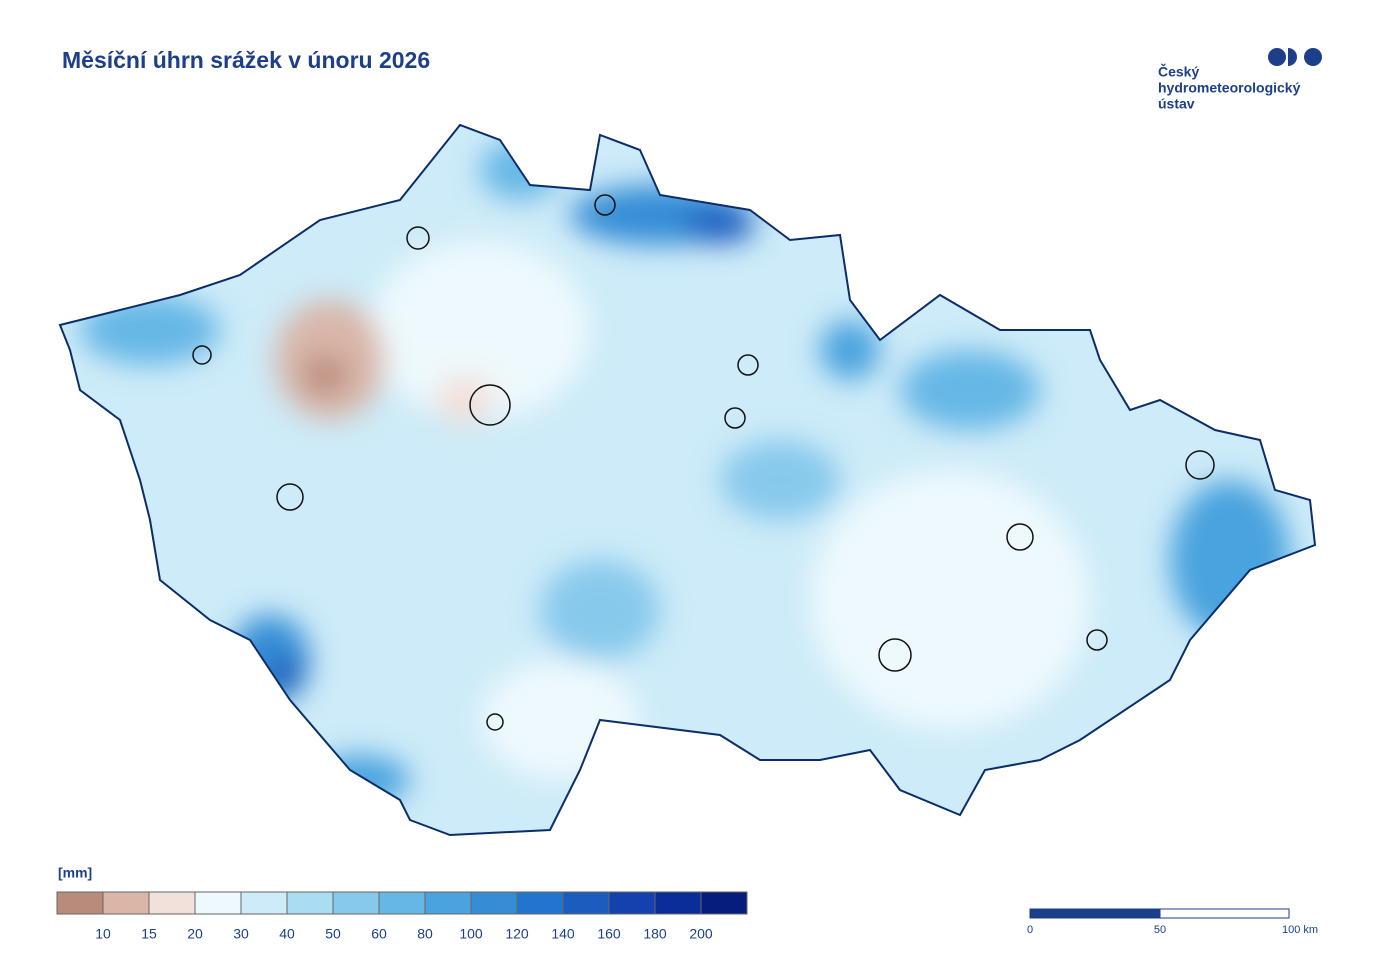 Image resolution: width=1386 pixels, height=980 pixels. What do you see at coordinates (1030, 930) in the screenshot?
I see `scale-label: 0` at bounding box center [1030, 930].